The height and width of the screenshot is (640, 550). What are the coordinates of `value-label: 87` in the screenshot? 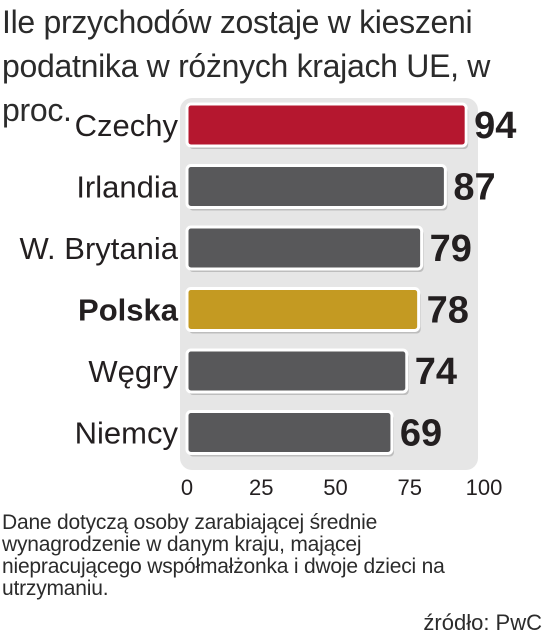 It's located at (474, 188).